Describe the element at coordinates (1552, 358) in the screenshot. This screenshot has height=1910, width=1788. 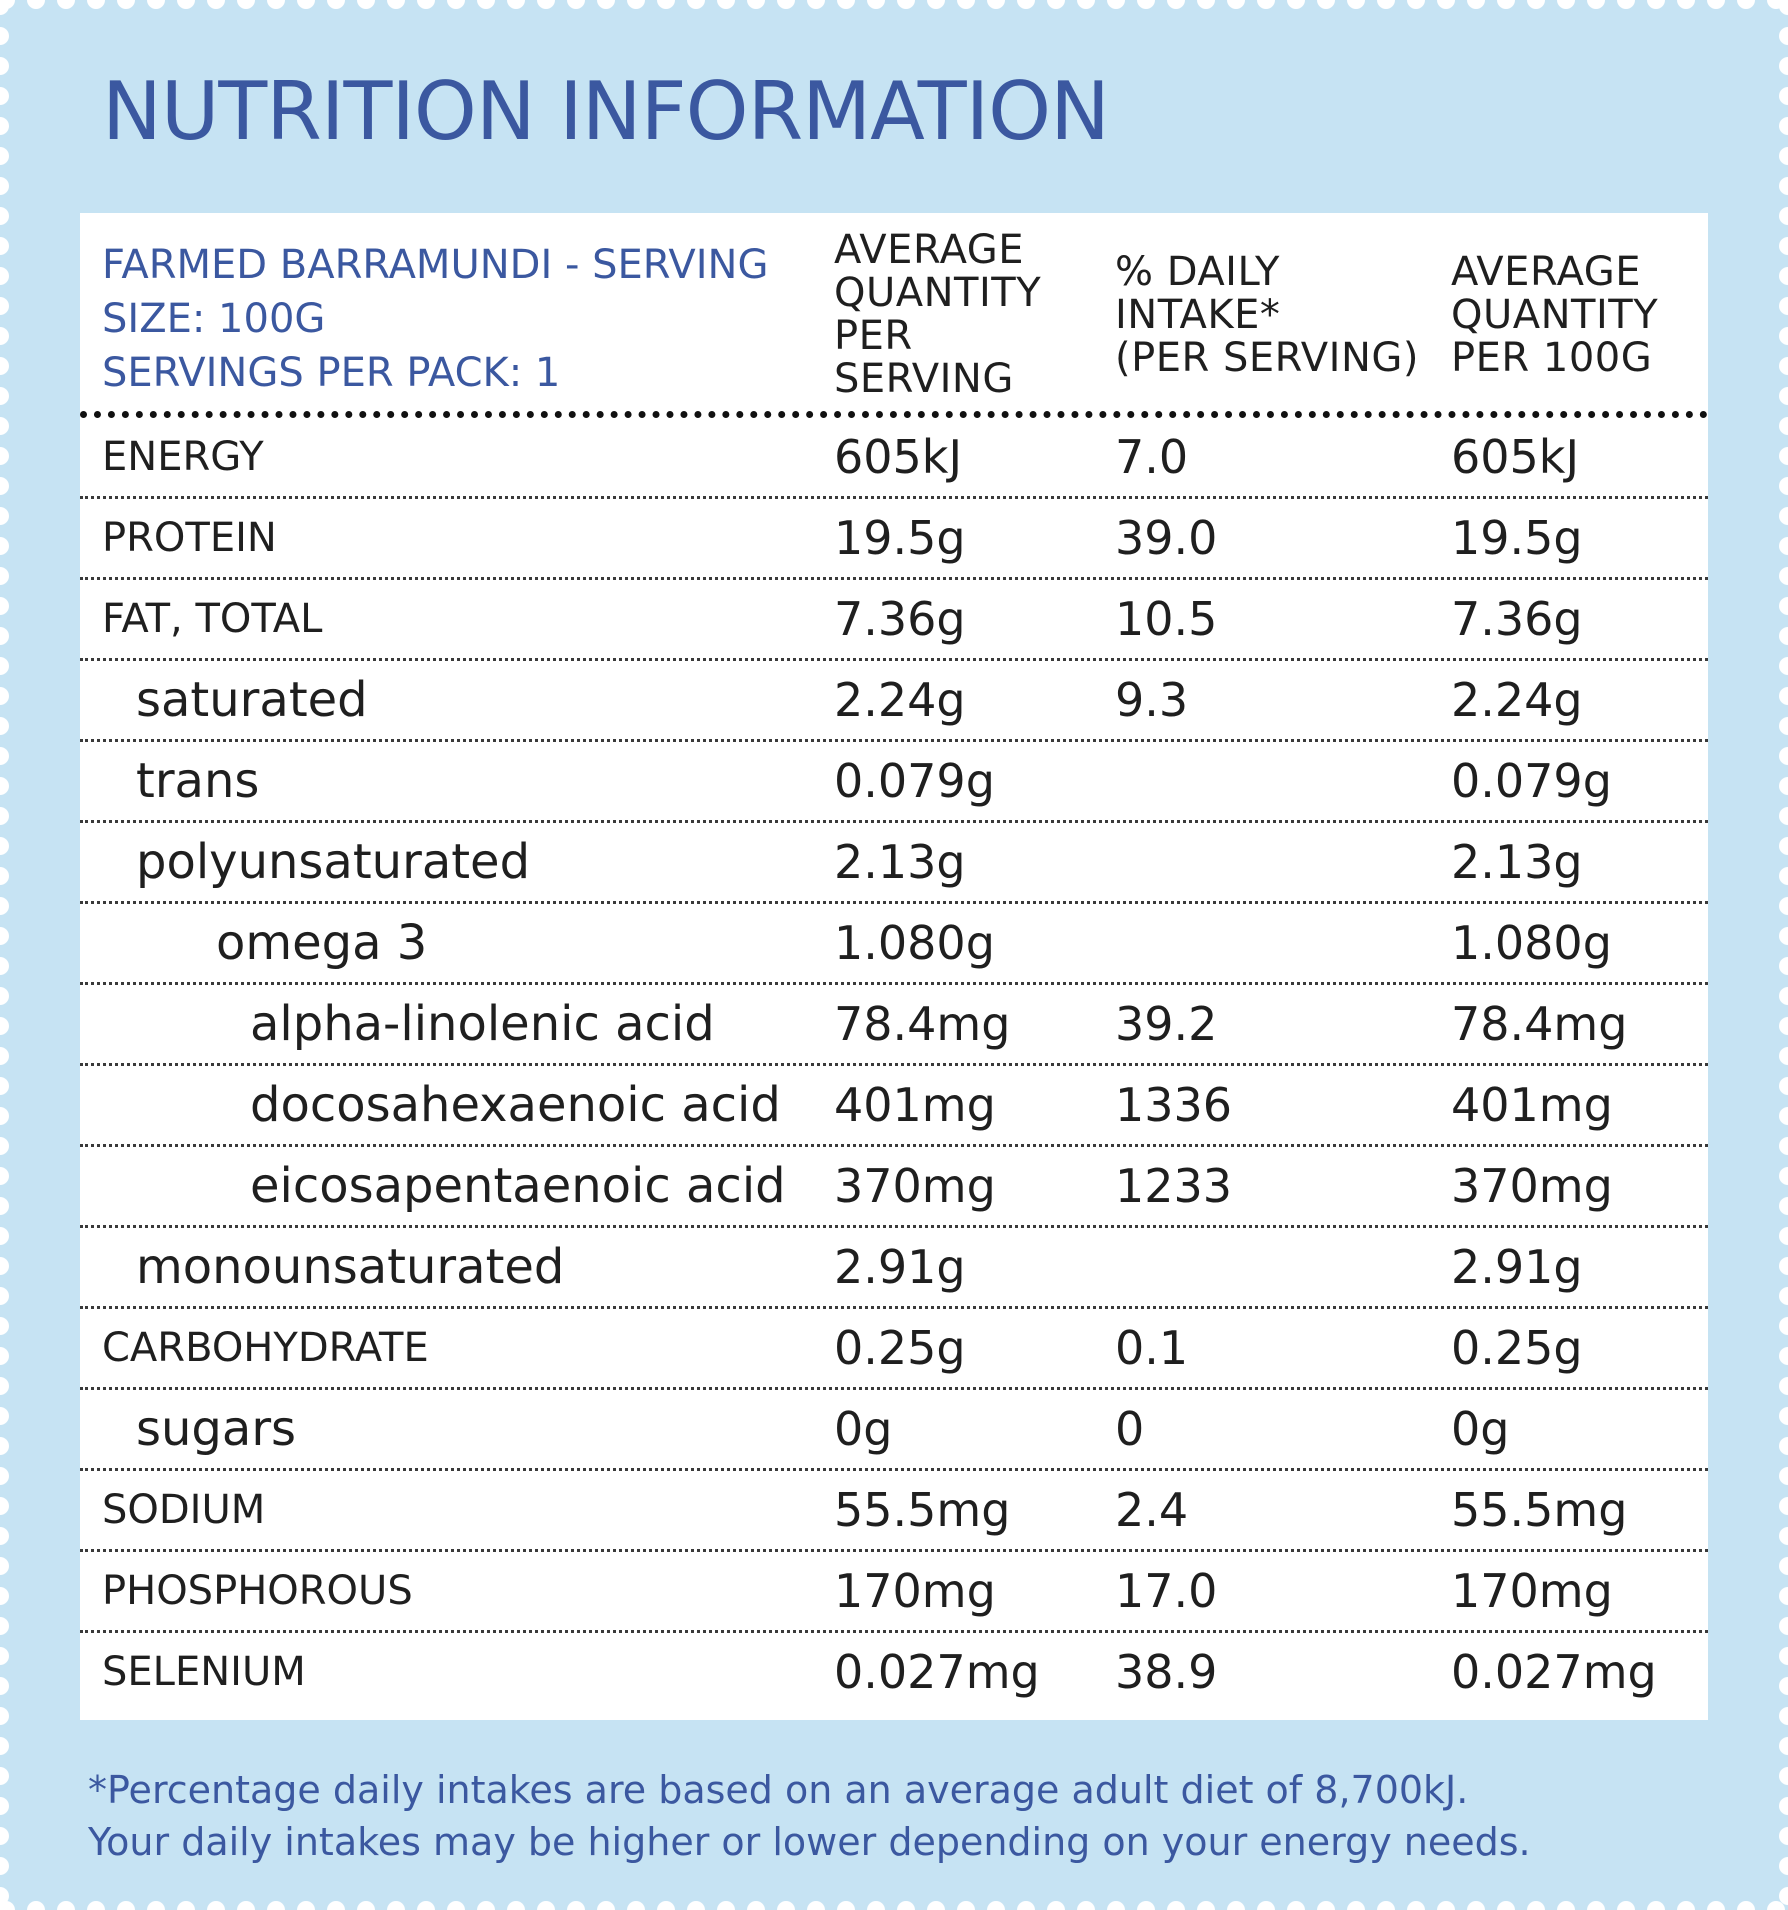
I see `column-header-line: PER 100G` at that location.